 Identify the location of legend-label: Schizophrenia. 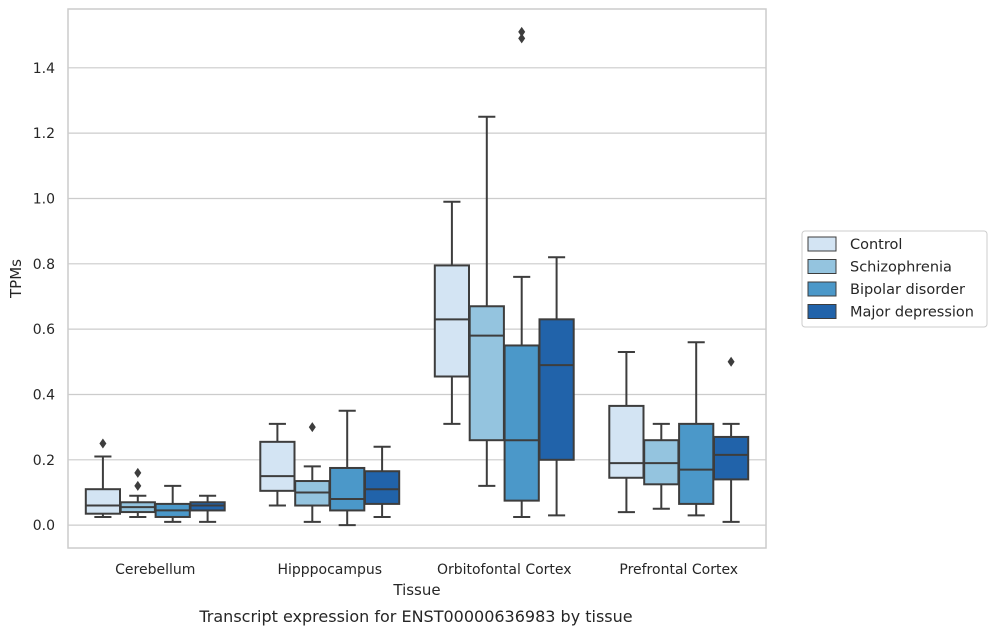
(901, 268).